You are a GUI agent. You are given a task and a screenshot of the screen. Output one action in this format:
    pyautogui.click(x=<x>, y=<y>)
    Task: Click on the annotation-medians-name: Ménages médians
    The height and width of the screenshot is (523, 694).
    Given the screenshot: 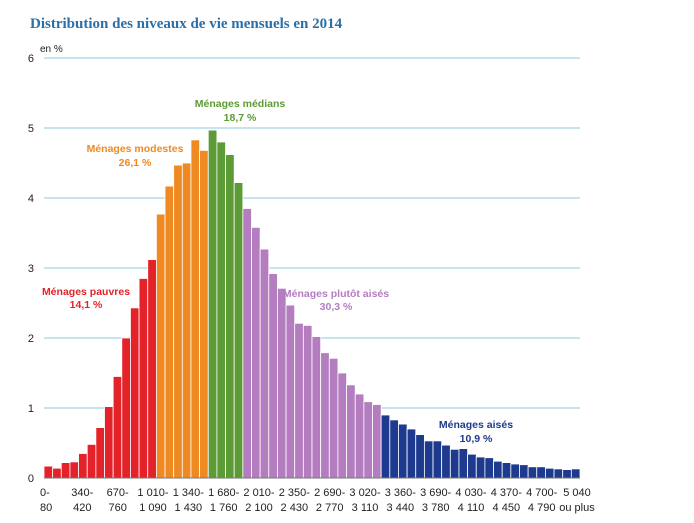 What is the action you would take?
    pyautogui.click(x=240, y=104)
    